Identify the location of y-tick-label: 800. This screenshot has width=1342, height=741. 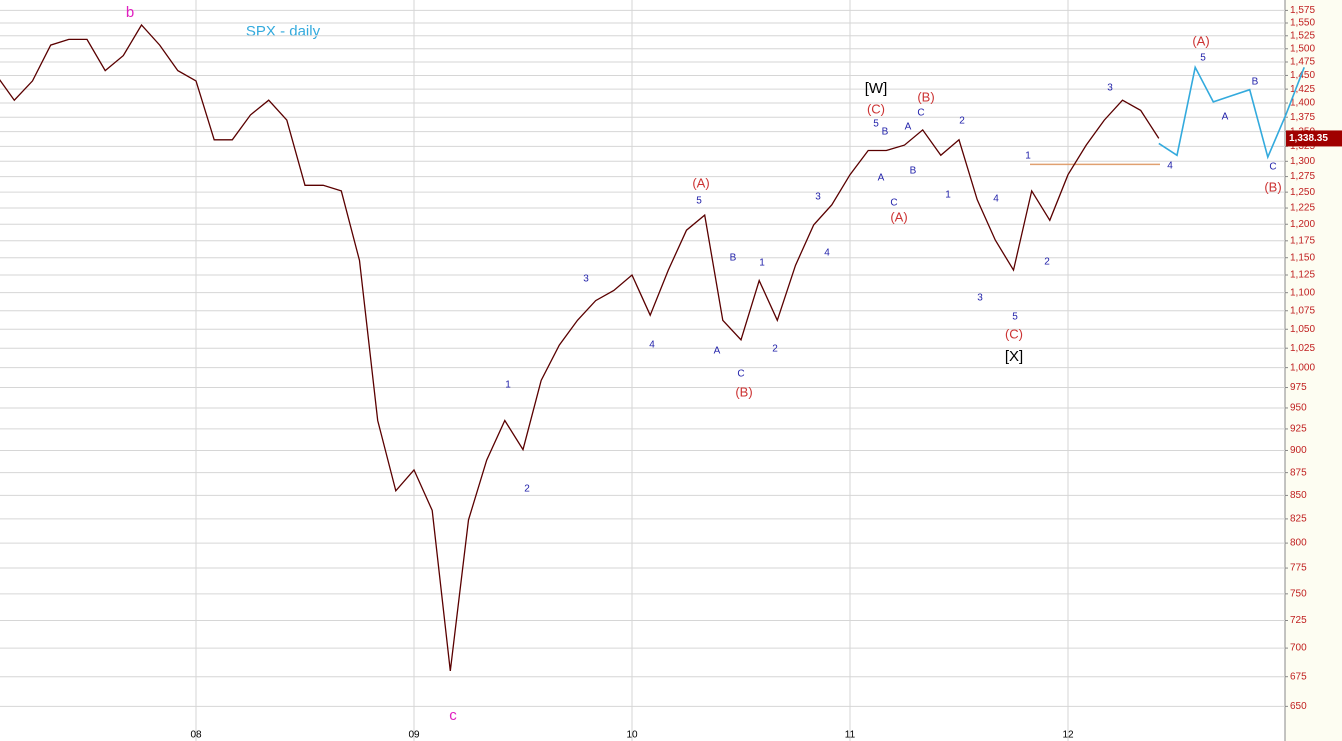
(1298, 543).